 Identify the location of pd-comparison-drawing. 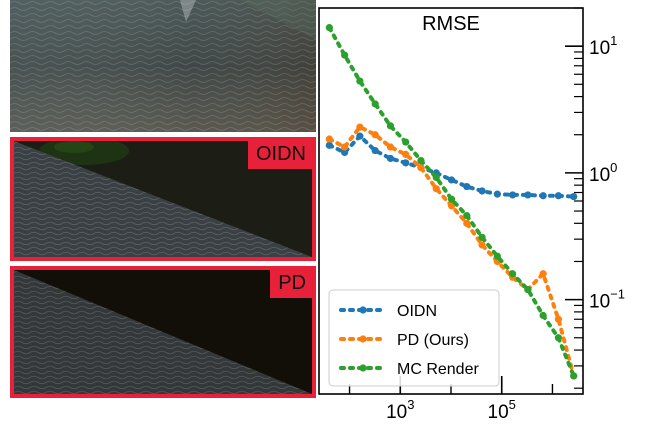
(163, 332).